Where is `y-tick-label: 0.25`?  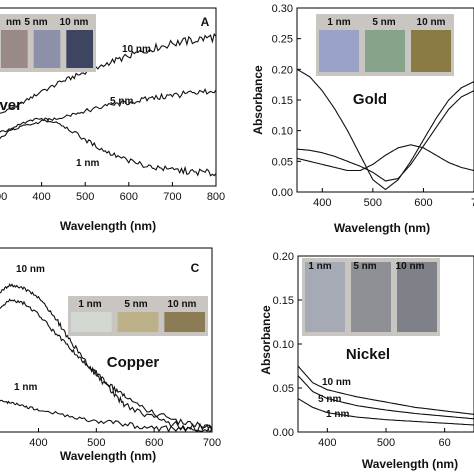
y-tick-label: 0.25 is located at coordinates (282, 40).